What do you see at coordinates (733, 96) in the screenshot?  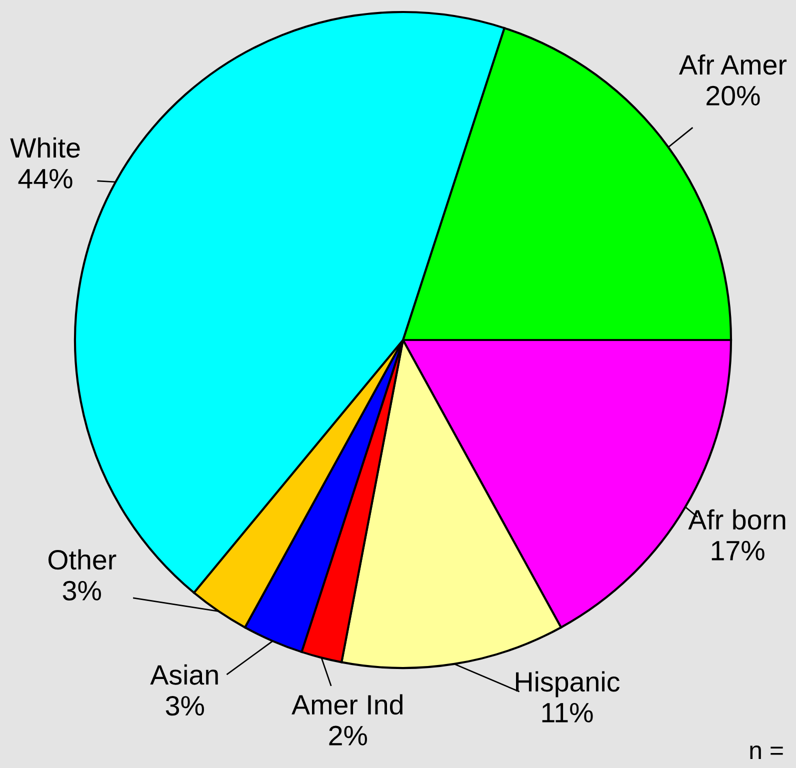 I see `data-label: 20%` at bounding box center [733, 96].